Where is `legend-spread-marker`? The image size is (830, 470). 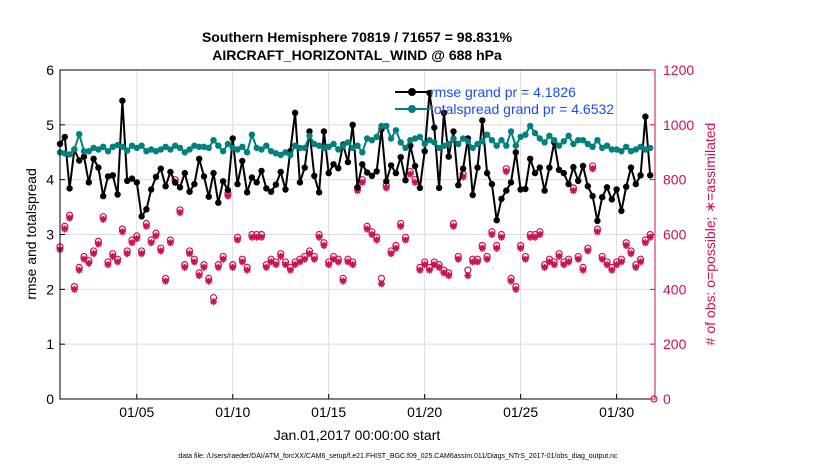 legend-spread-marker is located at coordinates (412, 109).